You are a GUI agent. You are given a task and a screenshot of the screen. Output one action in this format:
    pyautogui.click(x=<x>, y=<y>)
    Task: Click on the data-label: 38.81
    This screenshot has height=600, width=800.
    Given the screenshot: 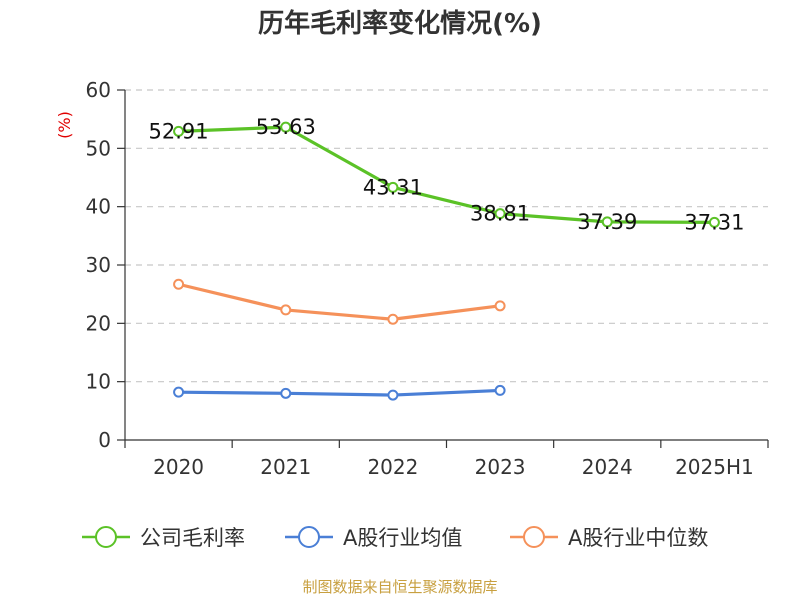 What is the action you would take?
    pyautogui.click(x=500, y=214)
    